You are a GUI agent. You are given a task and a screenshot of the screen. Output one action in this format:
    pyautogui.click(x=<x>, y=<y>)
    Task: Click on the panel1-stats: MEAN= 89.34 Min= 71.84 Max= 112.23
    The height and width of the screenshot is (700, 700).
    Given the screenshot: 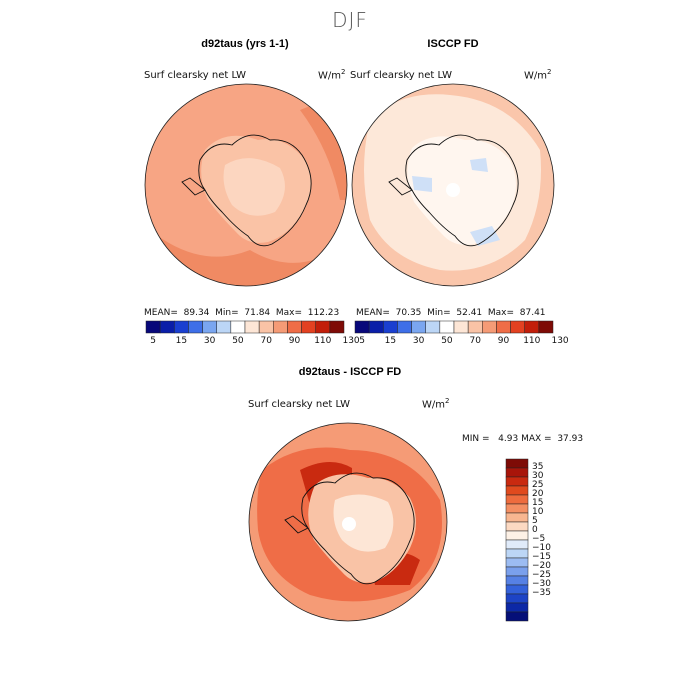 What is the action you would take?
    pyautogui.click(x=242, y=313)
    